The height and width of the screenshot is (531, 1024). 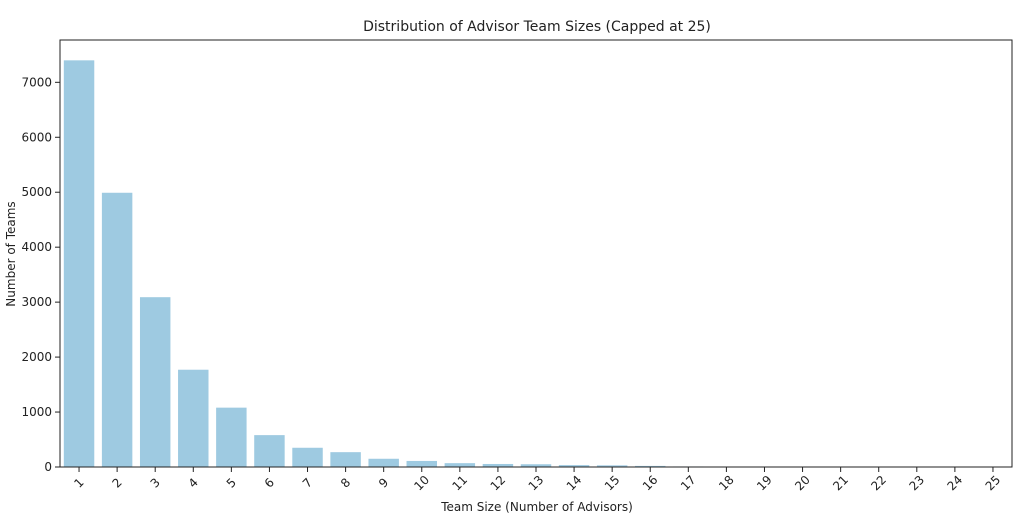 What do you see at coordinates (993, 483) in the screenshot?
I see `x-tick-label: 25` at bounding box center [993, 483].